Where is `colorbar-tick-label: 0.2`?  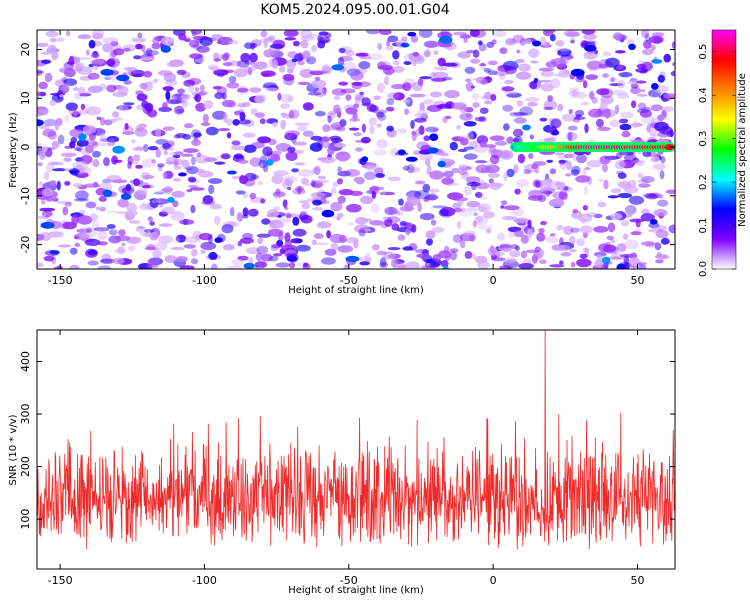
colorbar-tick-label: 0.2 is located at coordinates (703, 182).